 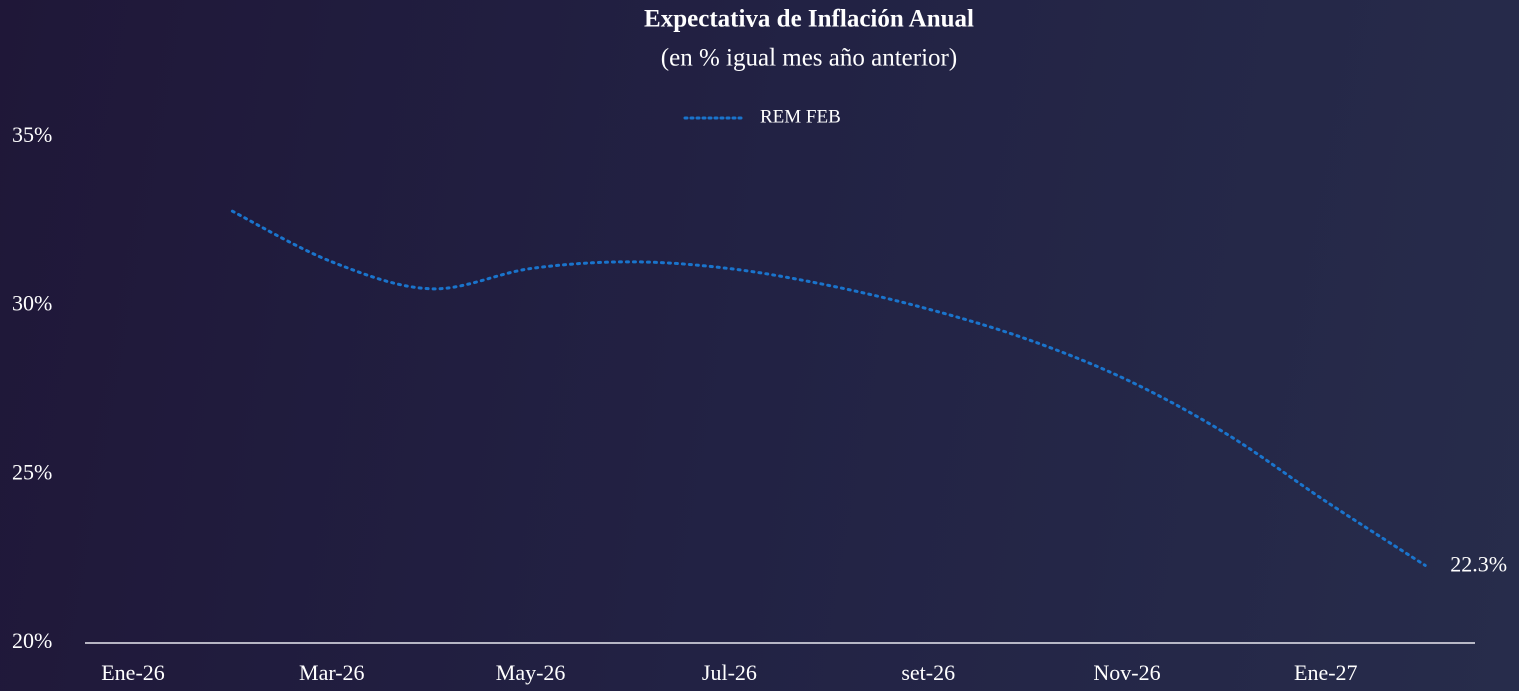 What do you see at coordinates (800, 116) in the screenshot?
I see `legend-label: REM FEB` at bounding box center [800, 116].